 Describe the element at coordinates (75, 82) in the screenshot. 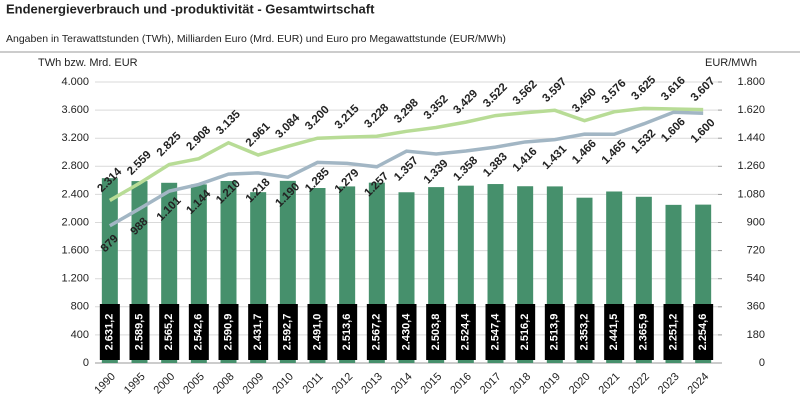

I see `y-tick-label: 4.000` at that location.